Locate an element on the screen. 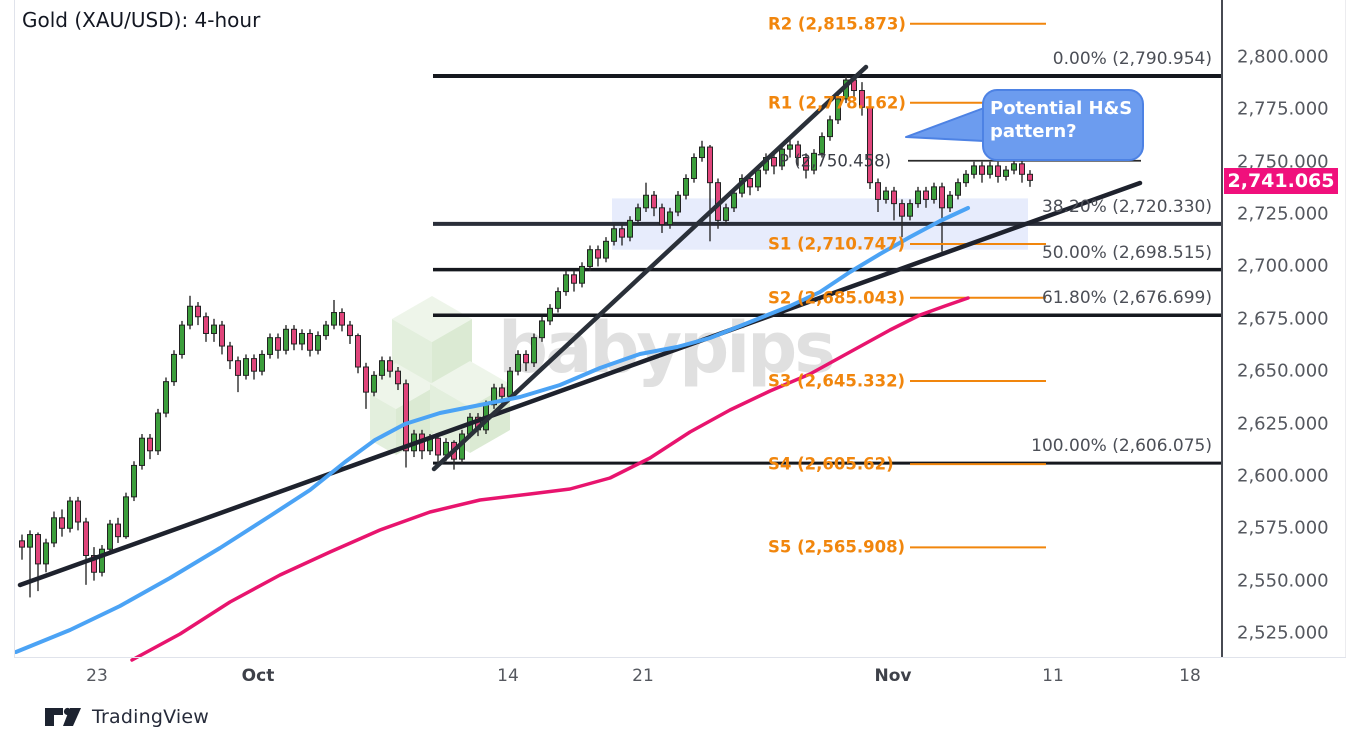  tradingview-attribution: TradingView is located at coordinates (126, 717).